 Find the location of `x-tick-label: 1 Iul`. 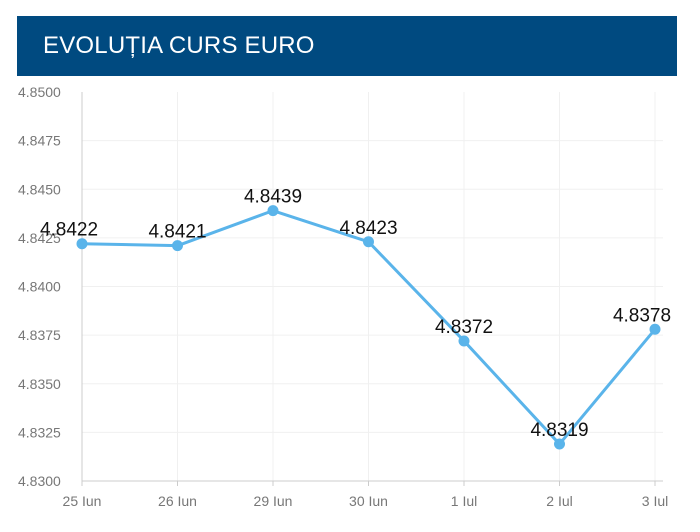

x-tick-label: 1 Iul is located at coordinates (464, 501).